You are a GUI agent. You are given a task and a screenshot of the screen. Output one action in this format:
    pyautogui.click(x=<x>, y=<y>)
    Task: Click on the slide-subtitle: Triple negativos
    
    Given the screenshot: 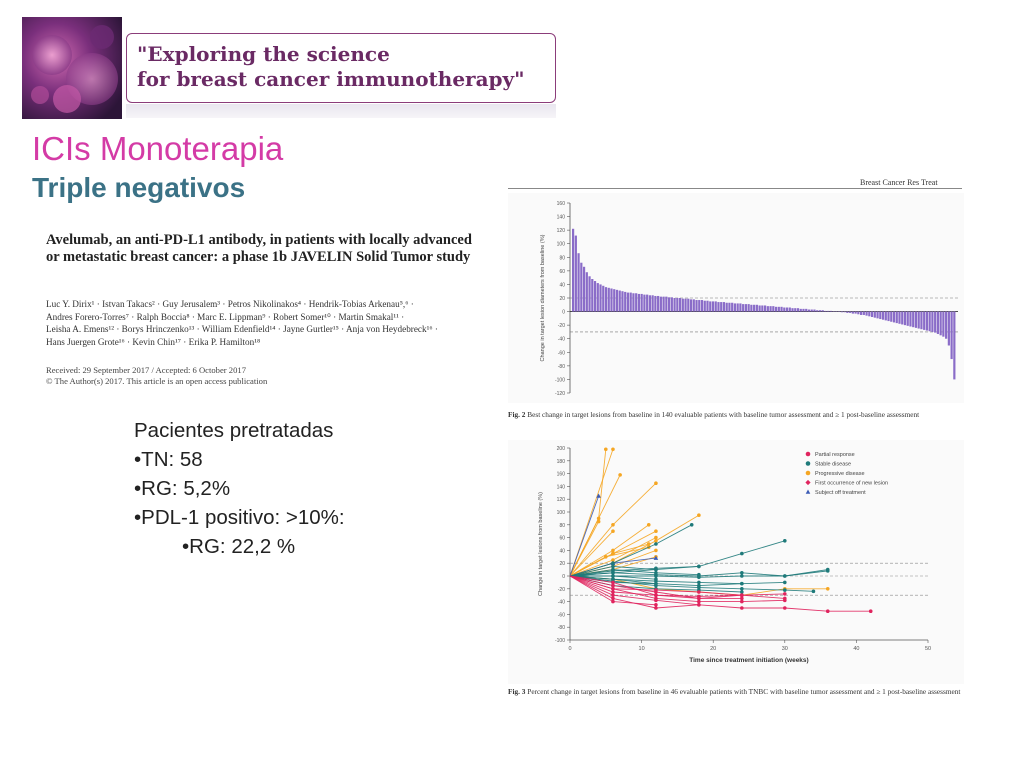 What is the action you would take?
    pyautogui.click(x=139, y=187)
    